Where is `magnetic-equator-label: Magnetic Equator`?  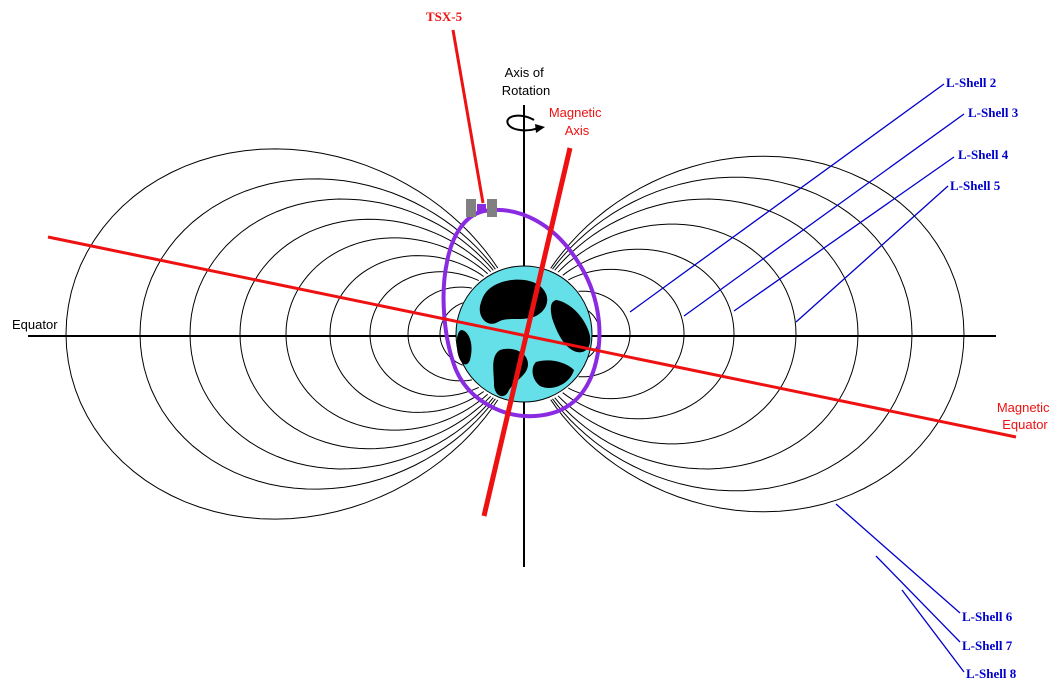
magnetic-equator-label: Magnetic Equator is located at coordinates (1025, 416).